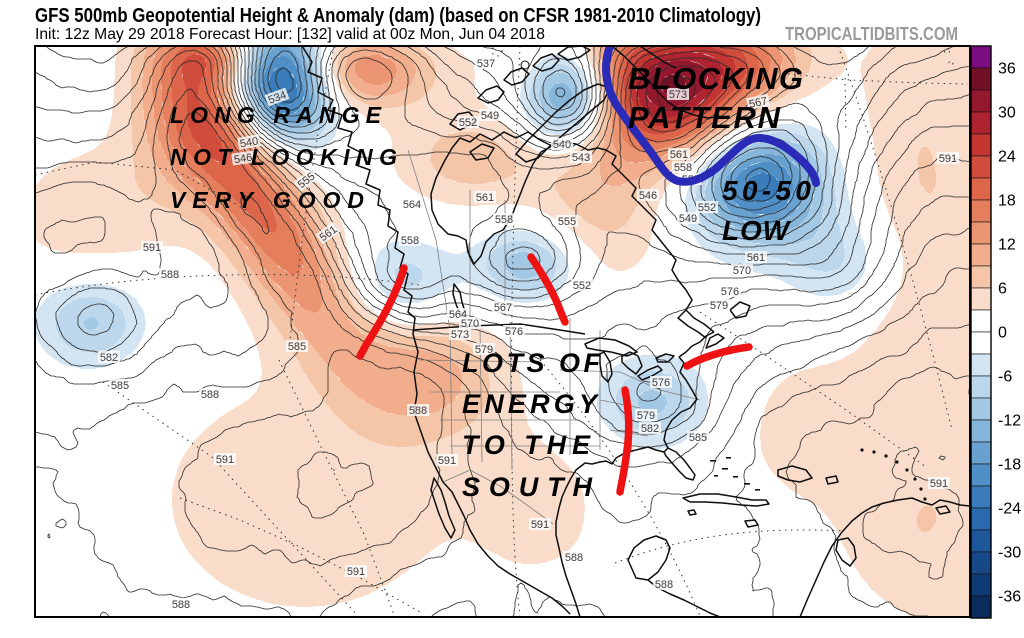 The height and width of the screenshot is (638, 1024). I want to click on svg-text: LOTS OF, so click(532, 363).